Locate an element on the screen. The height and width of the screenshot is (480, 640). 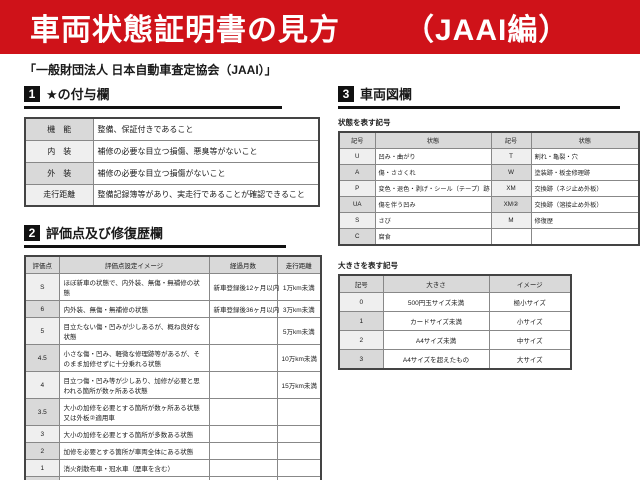
table-row: C 腐食 is located at coordinates (489, 237).